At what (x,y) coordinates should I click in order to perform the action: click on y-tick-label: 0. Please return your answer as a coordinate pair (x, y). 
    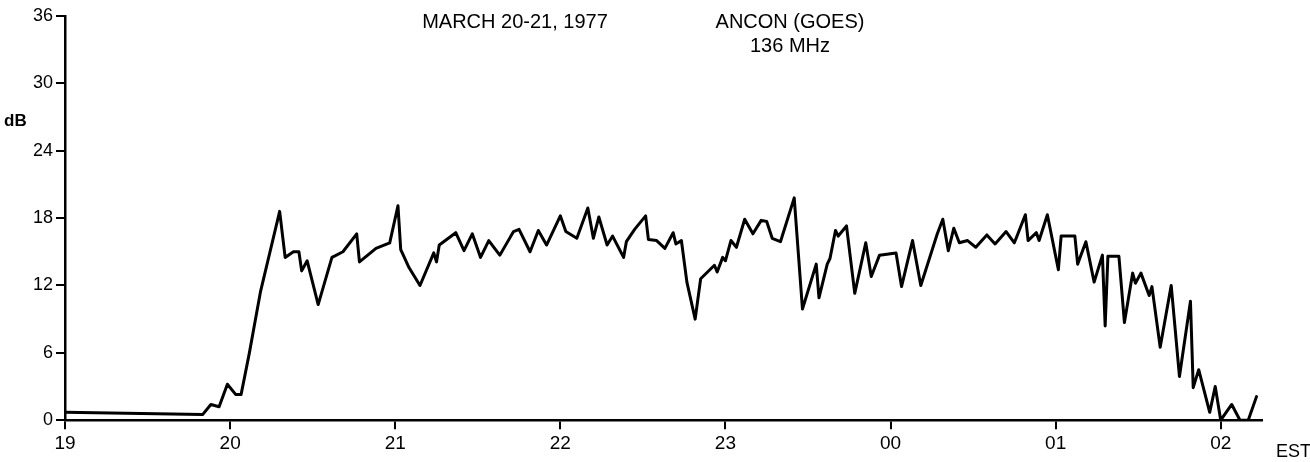
    Looking at the image, I should click on (48, 419).